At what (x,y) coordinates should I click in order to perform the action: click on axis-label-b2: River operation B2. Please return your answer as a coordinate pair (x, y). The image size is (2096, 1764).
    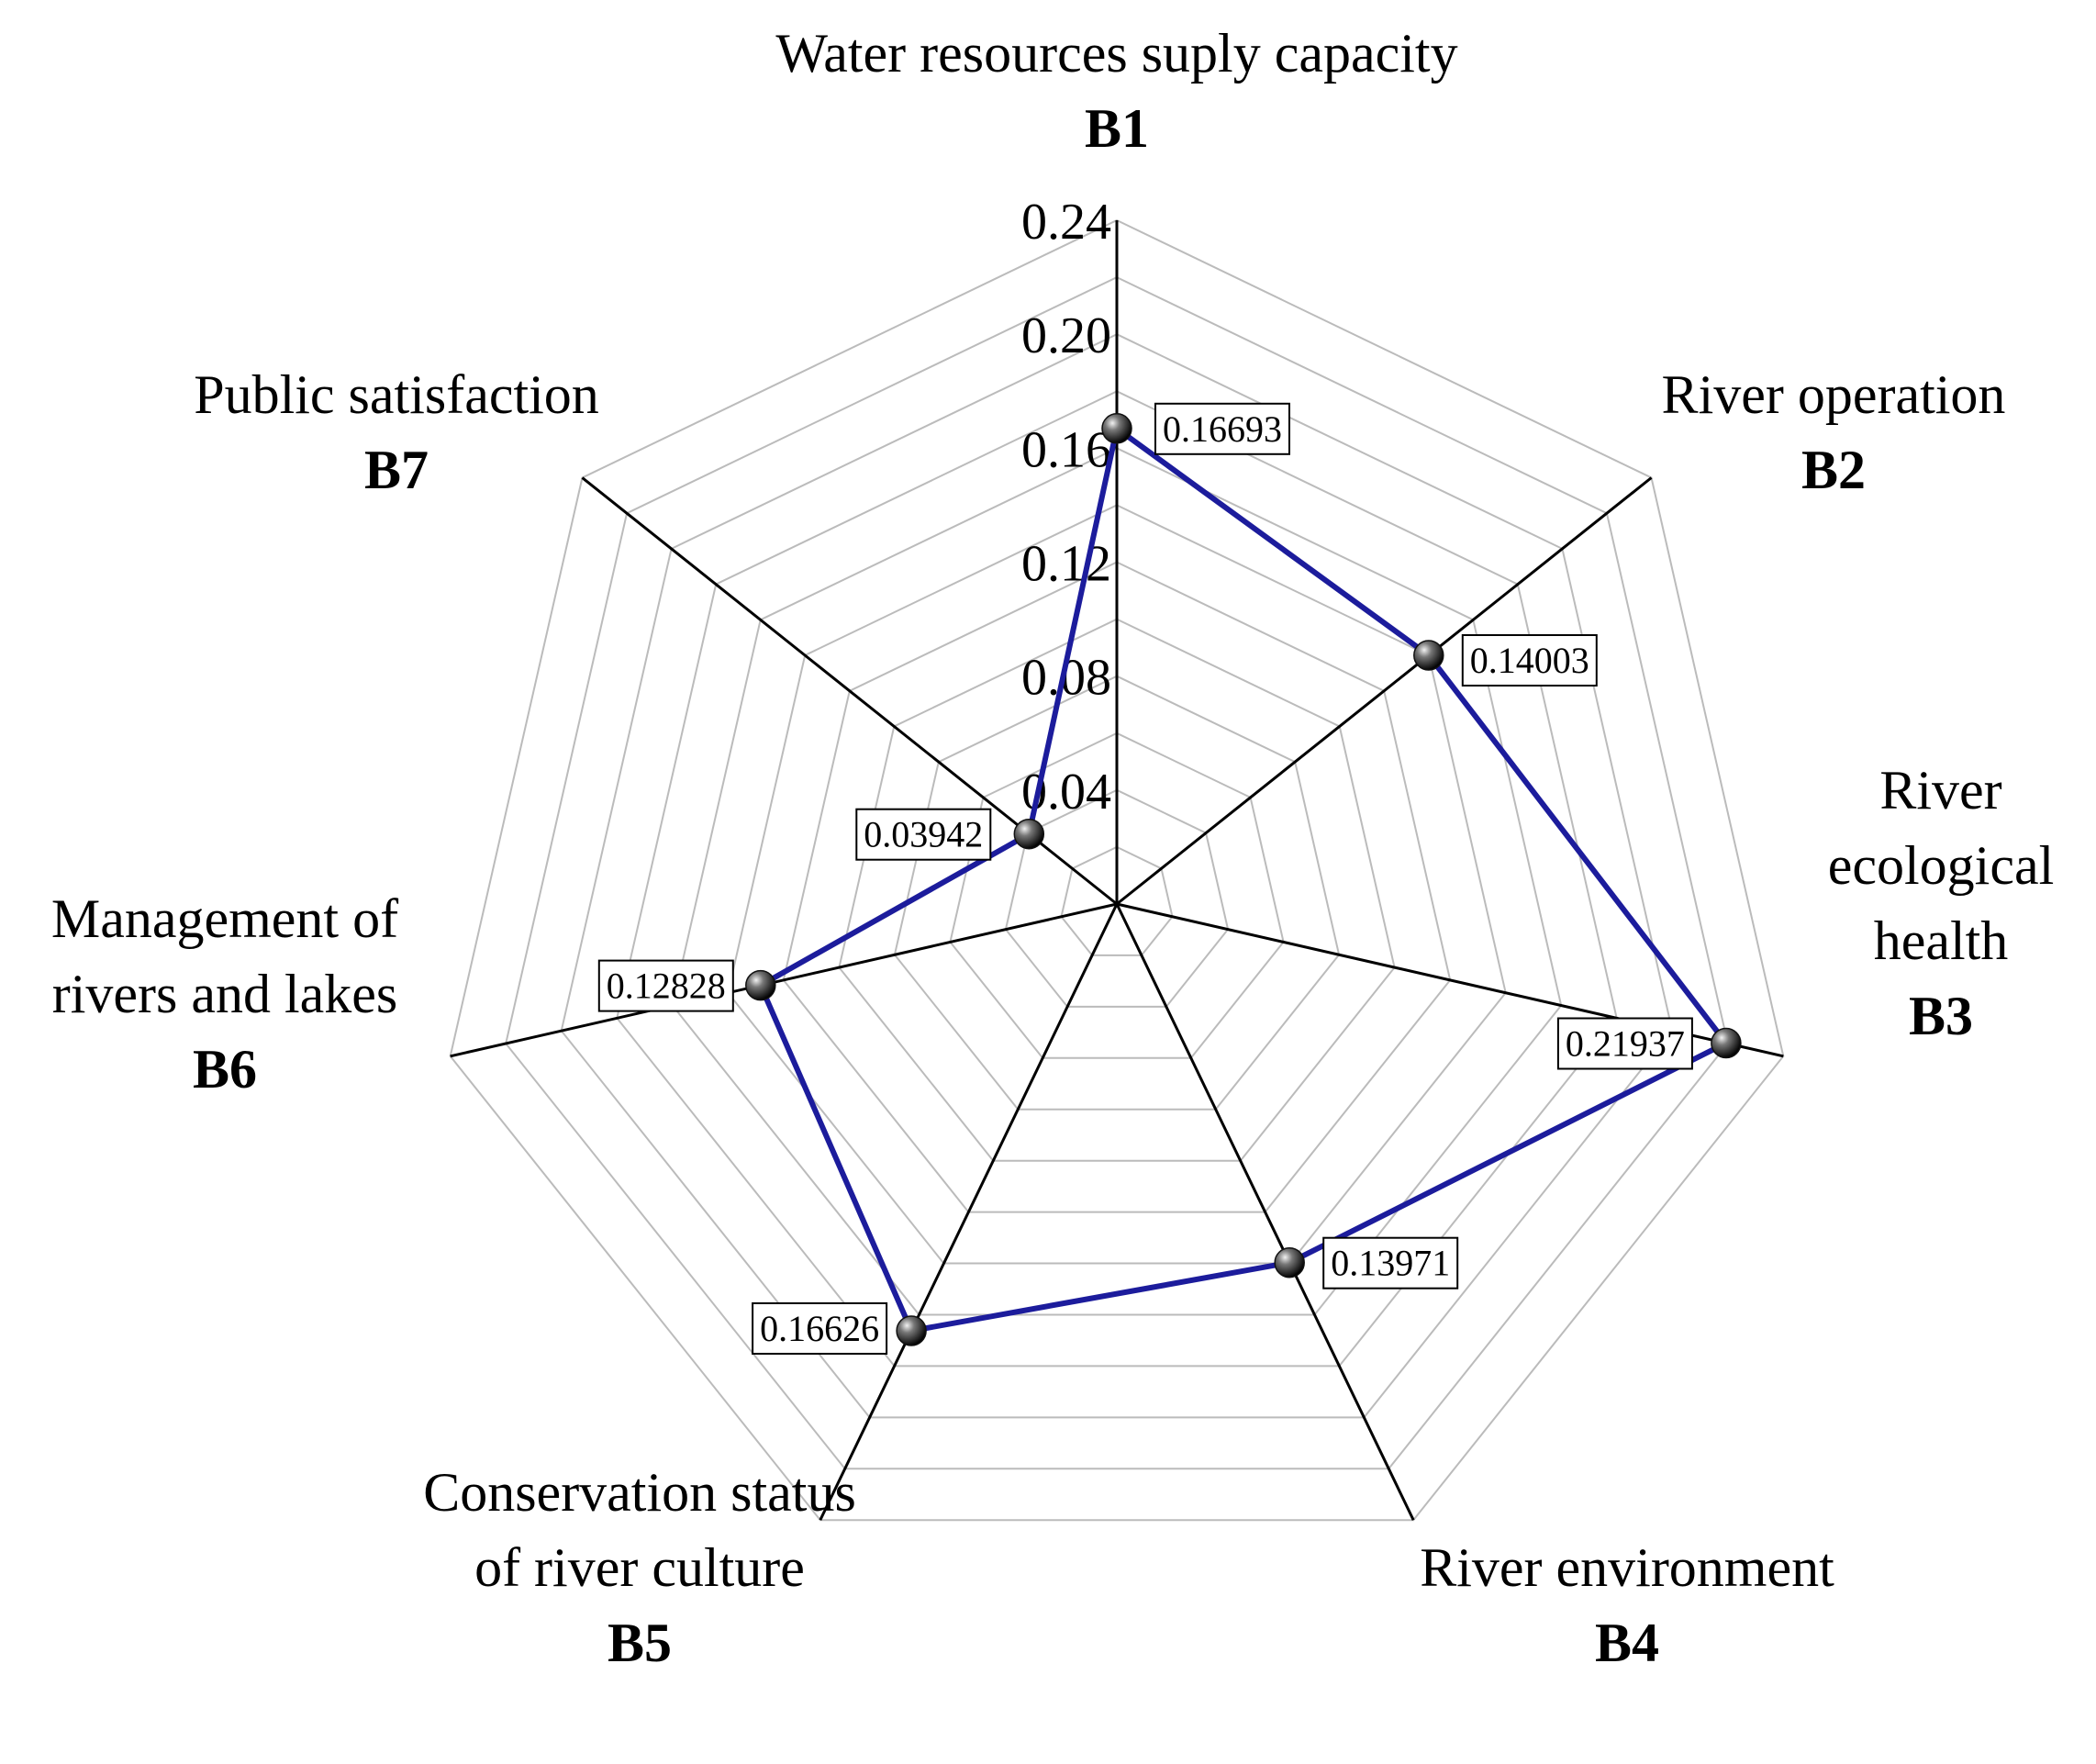
    Looking at the image, I should click on (1834, 432).